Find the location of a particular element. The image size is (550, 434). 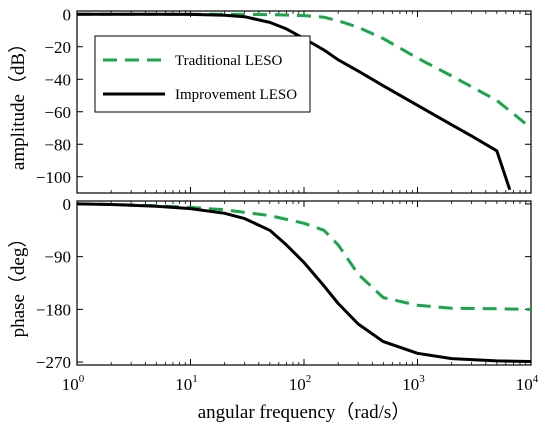

x-tick-label-exponent: 0 is located at coordinates (82, 379).